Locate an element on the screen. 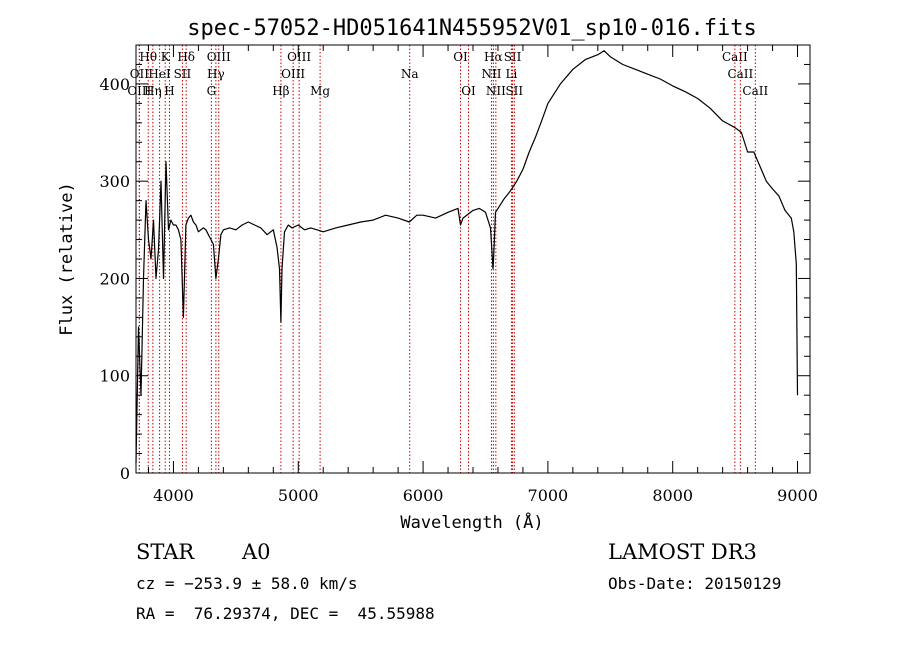 This screenshot has width=900, height=649. y-tick-label: 300 is located at coordinates (114, 181).